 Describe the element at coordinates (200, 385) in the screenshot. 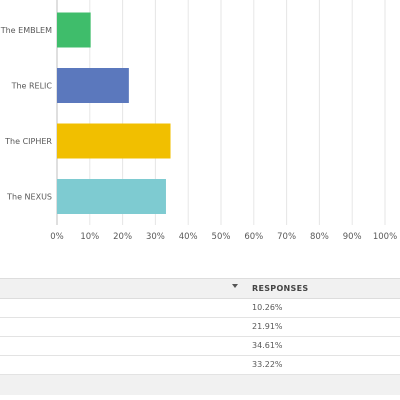

I see `table-footer` at that location.